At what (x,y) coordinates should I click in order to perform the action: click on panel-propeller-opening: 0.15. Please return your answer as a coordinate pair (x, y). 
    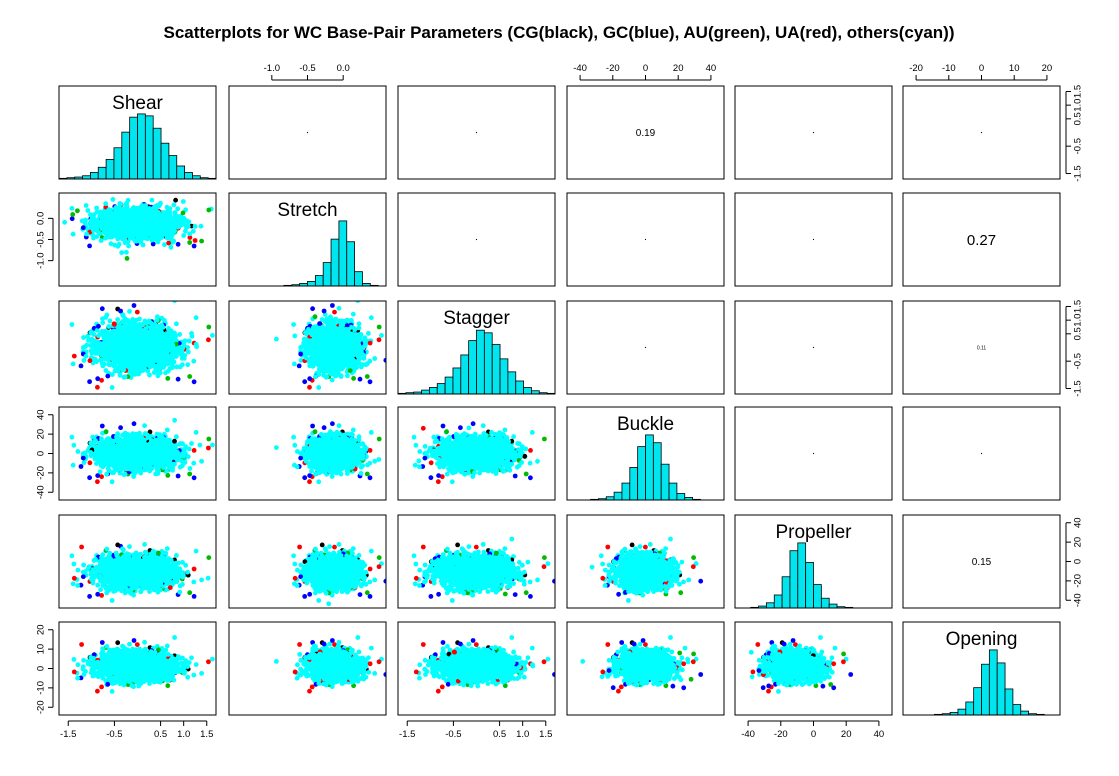
    Looking at the image, I should click on (981, 561).